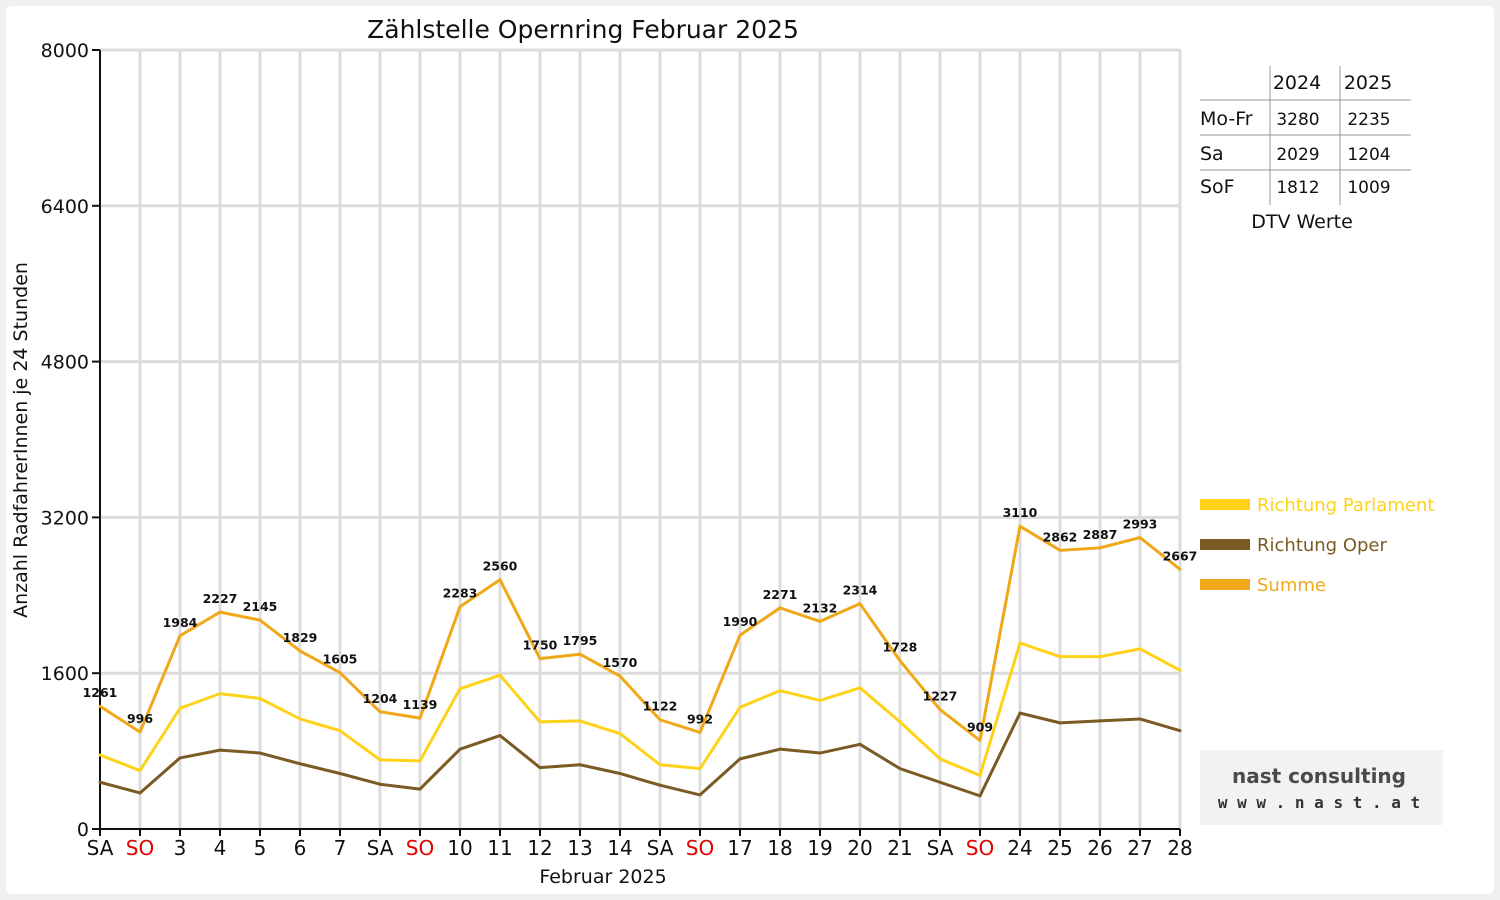 The height and width of the screenshot is (900, 1500). Describe the element at coordinates (1140, 524) in the screenshot. I see `data-label: 2993` at that location.